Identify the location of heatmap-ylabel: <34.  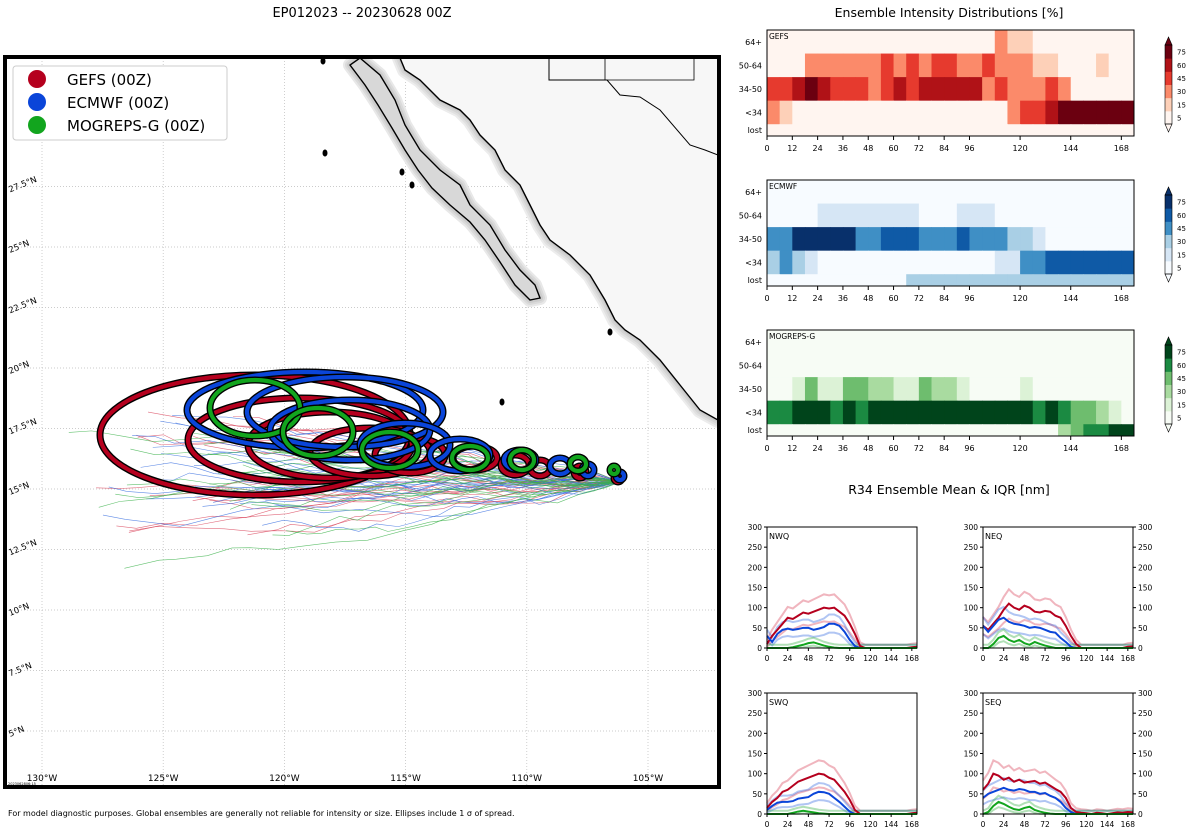
(753, 412).